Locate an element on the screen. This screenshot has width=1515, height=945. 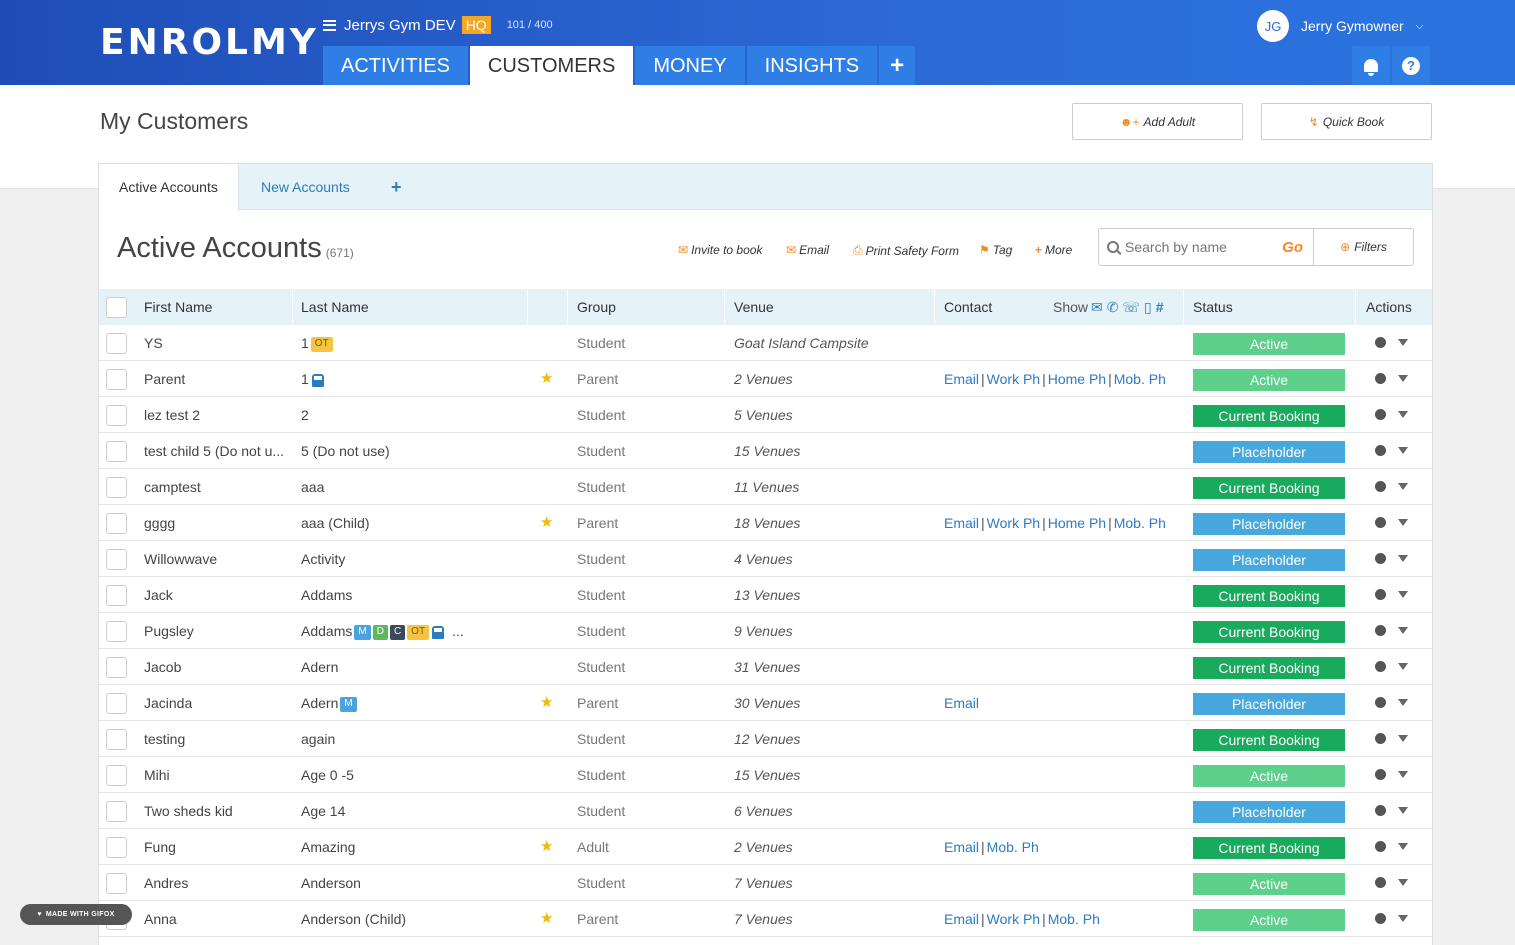
first-name: lez test 2 is located at coordinates (172, 415).